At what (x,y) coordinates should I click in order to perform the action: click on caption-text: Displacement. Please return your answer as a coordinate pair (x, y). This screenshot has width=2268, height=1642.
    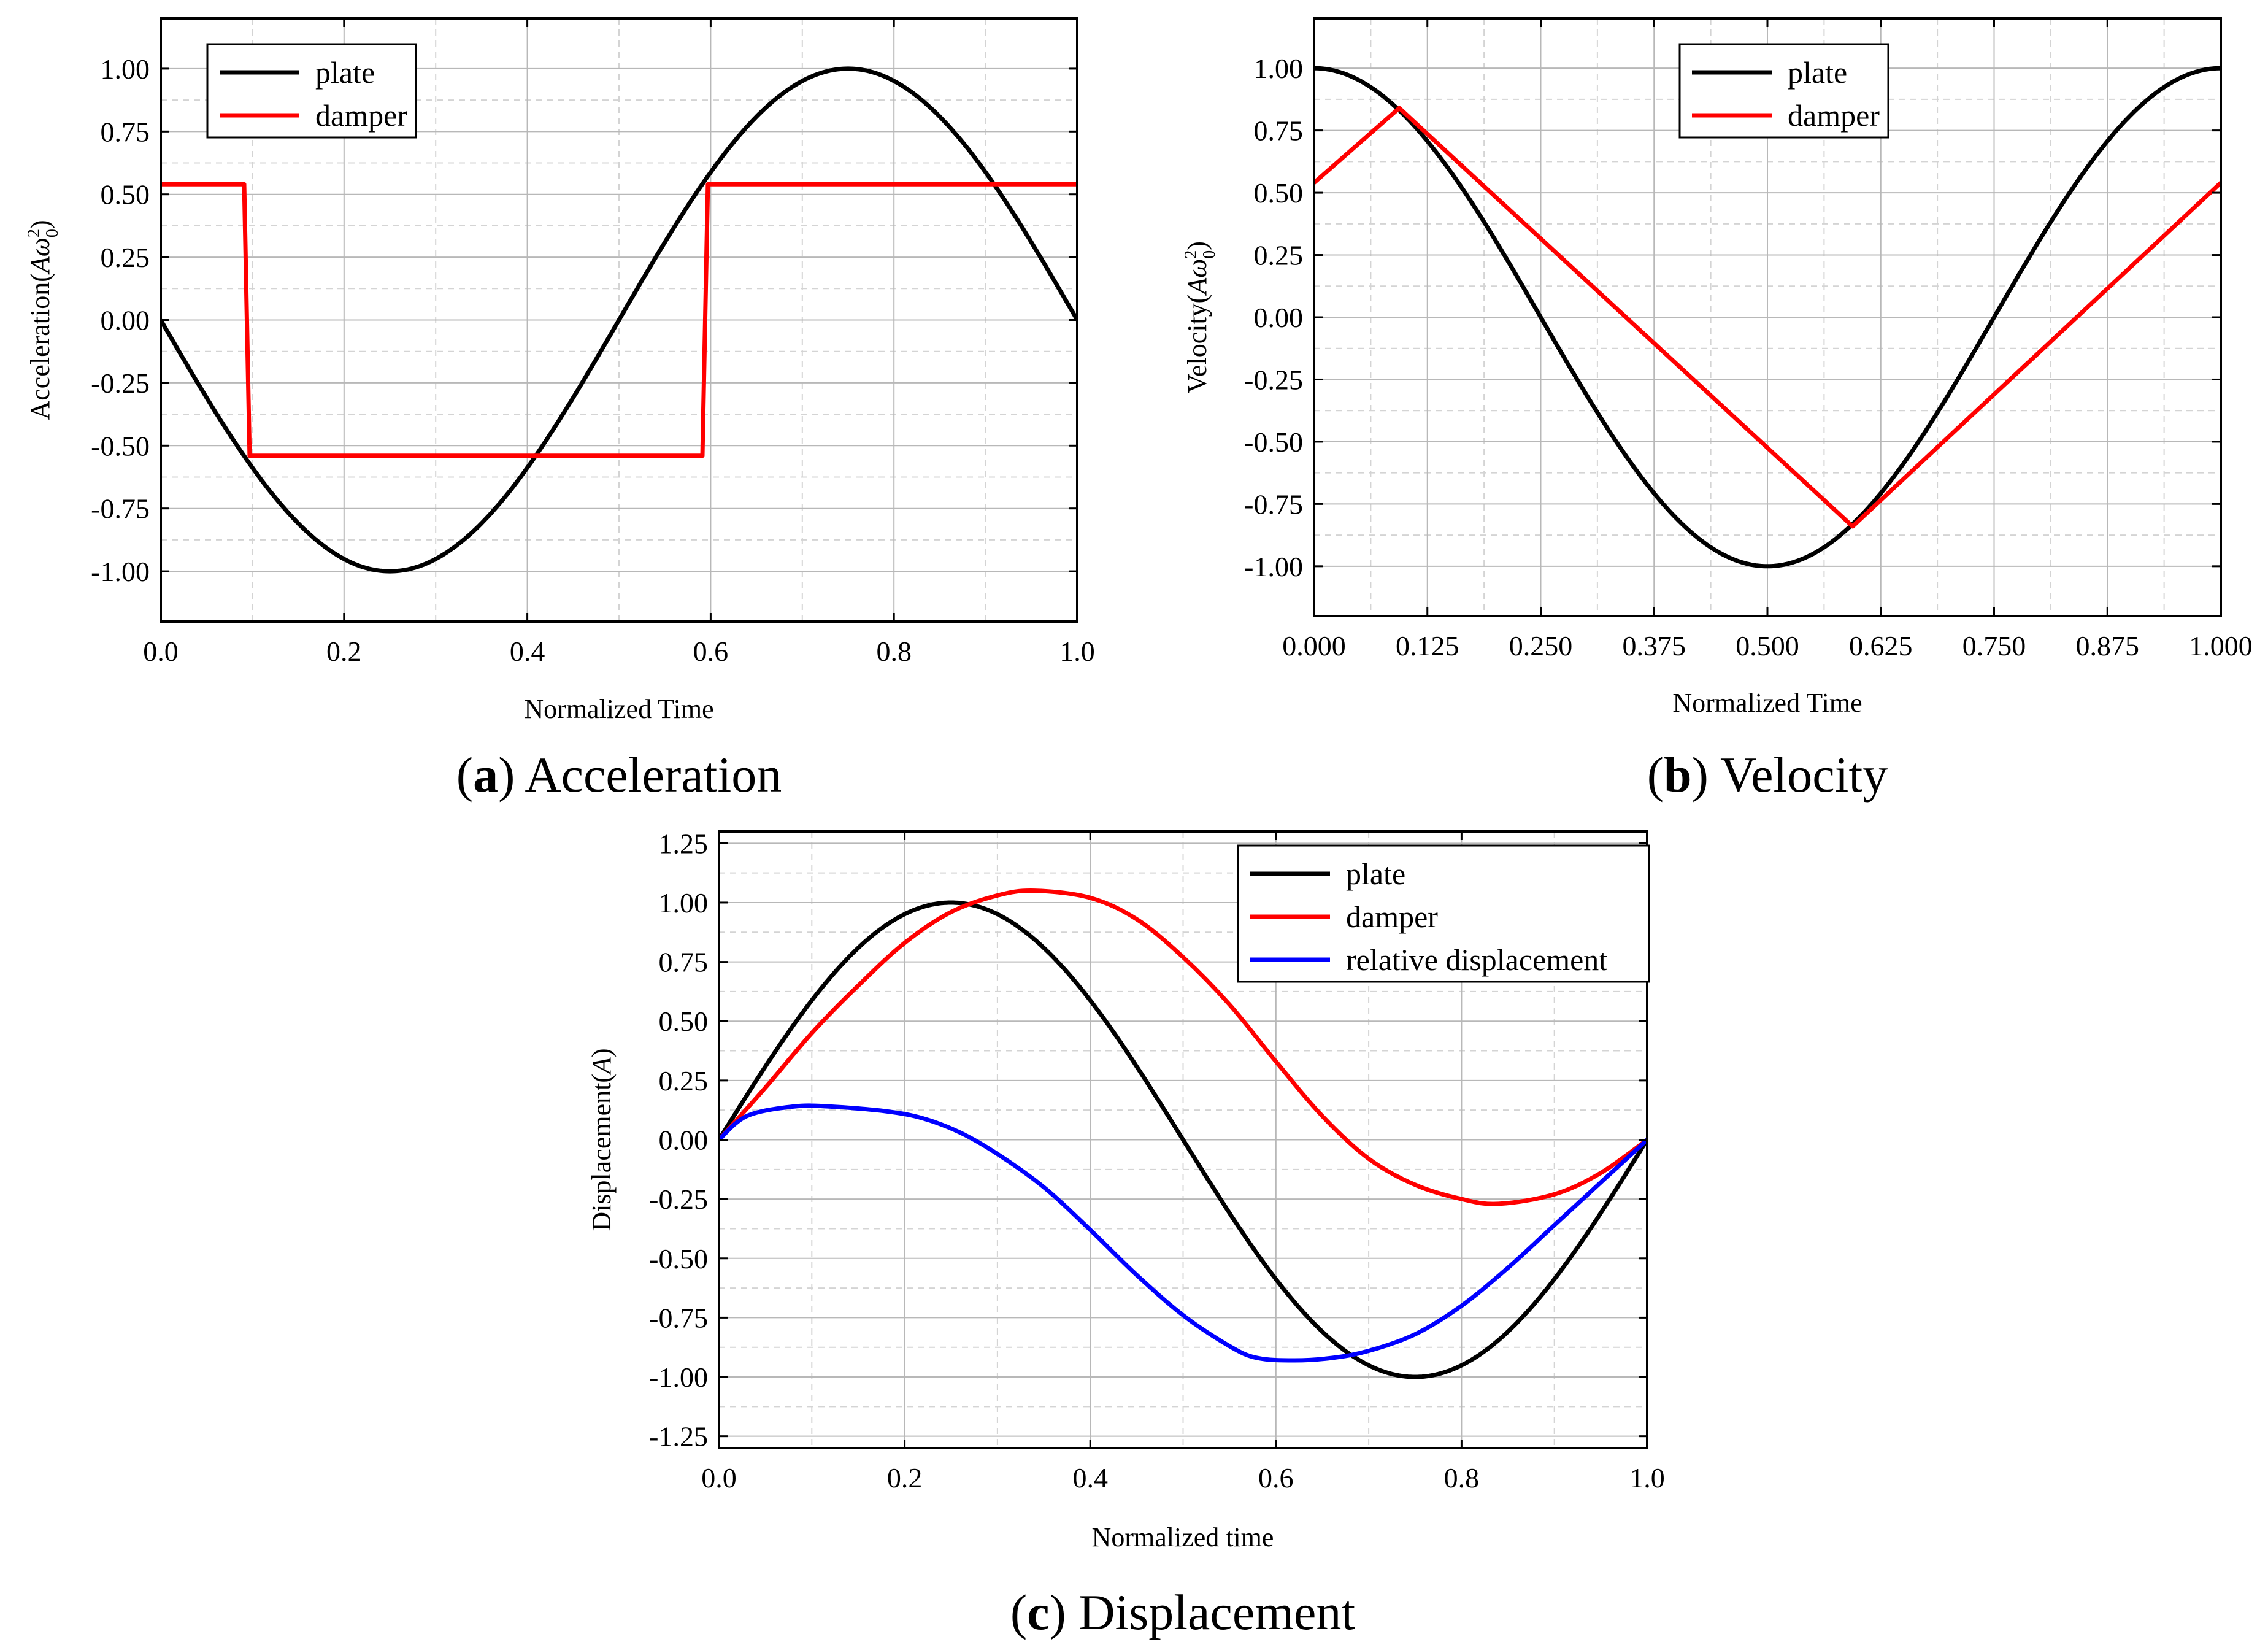
    Looking at the image, I should click on (1216, 1612).